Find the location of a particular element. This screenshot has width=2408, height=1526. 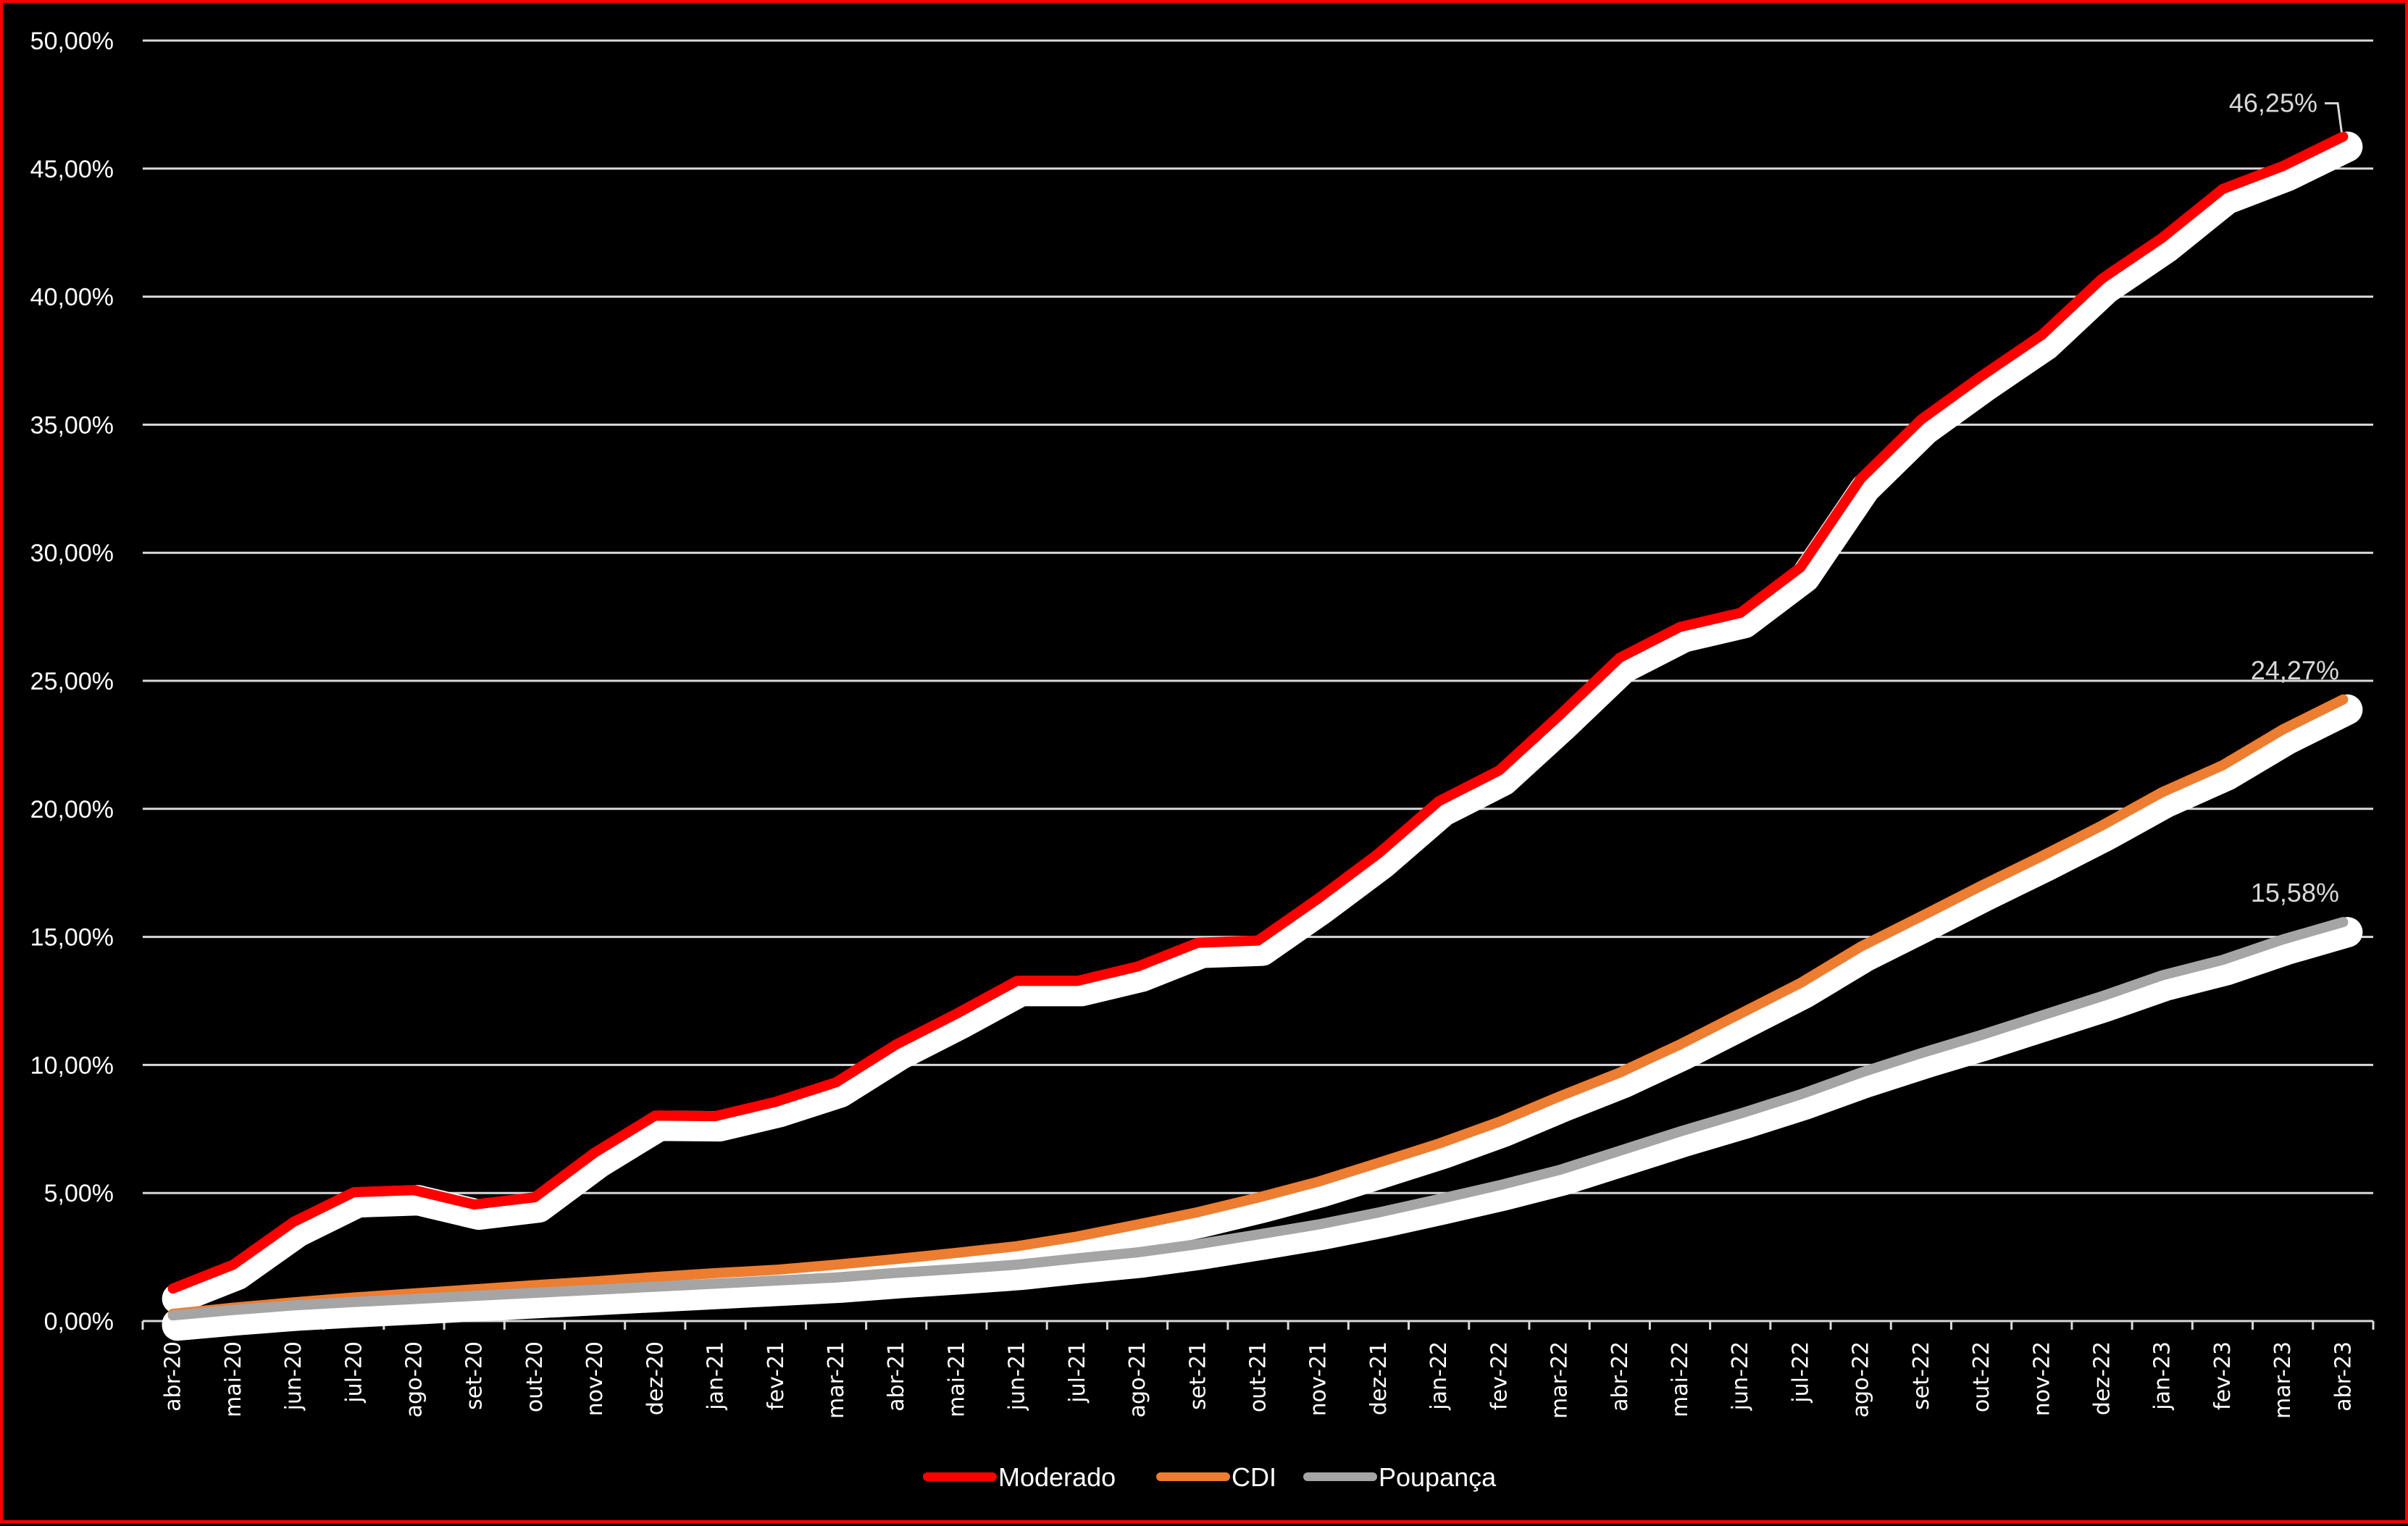

x-tick-label: abr-23 is located at coordinates (2343, 1376).